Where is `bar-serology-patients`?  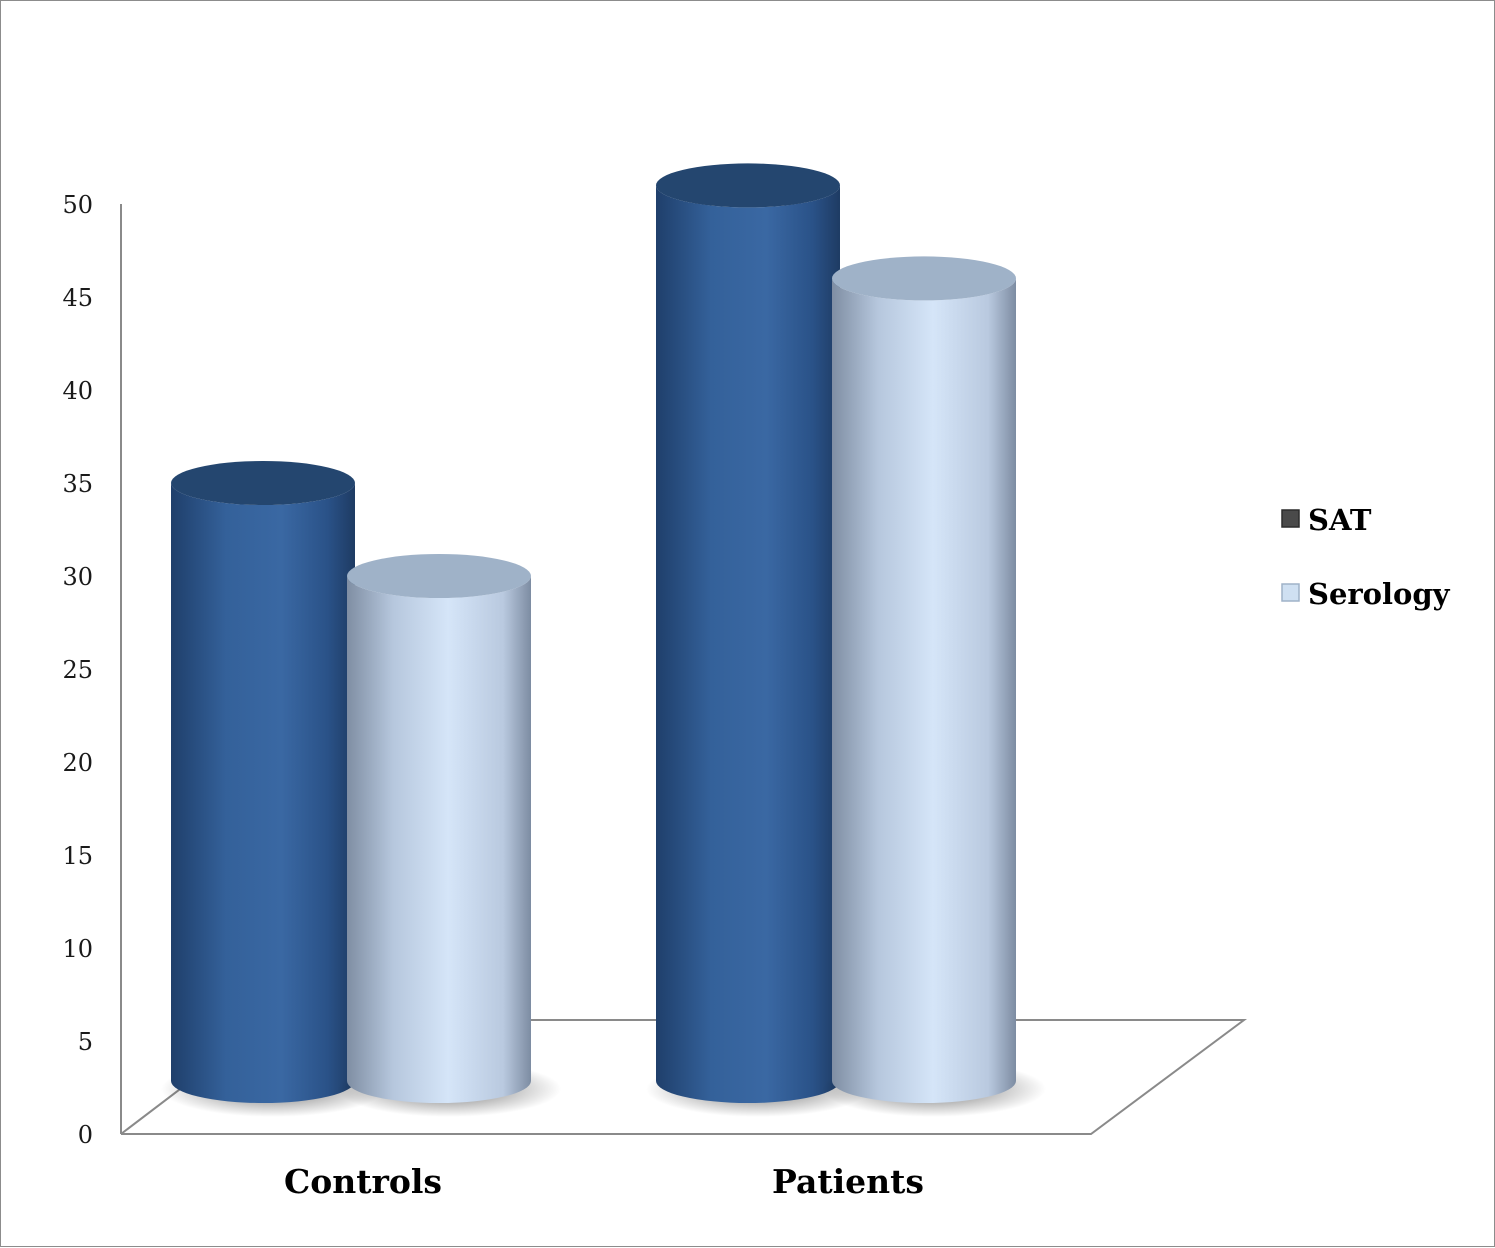 bar-serology-patients is located at coordinates (924, 690).